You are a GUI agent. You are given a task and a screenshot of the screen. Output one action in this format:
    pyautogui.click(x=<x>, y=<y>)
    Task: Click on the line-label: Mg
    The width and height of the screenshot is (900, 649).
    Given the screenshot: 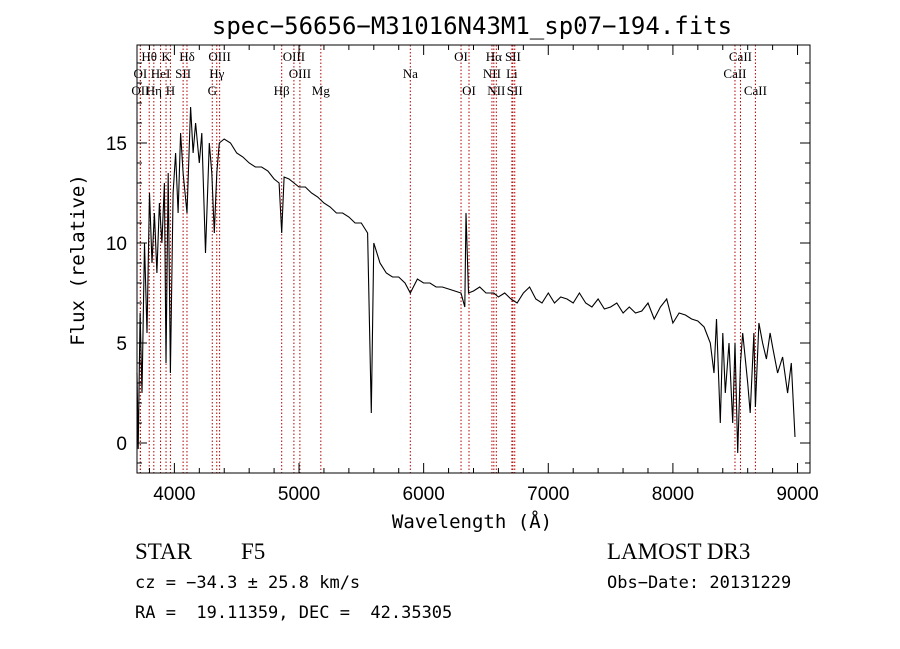 What is the action you would take?
    pyautogui.click(x=321, y=90)
    